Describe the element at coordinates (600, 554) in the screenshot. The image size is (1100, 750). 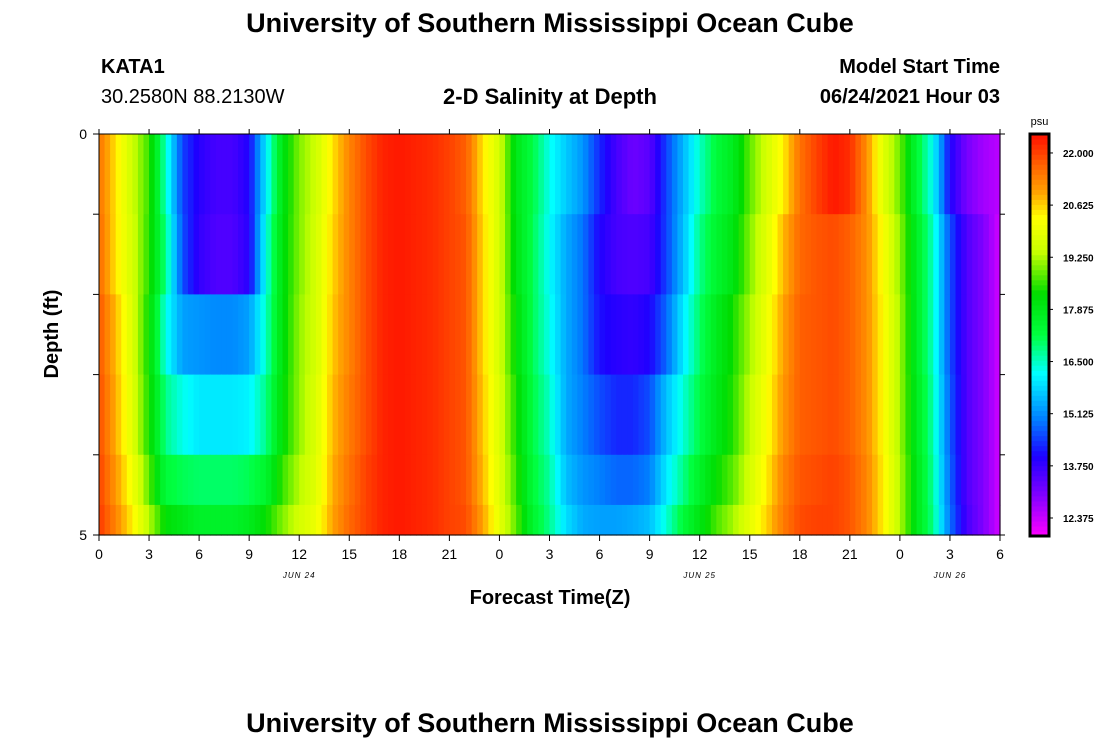
I see `x-tick-label: 6` at that location.